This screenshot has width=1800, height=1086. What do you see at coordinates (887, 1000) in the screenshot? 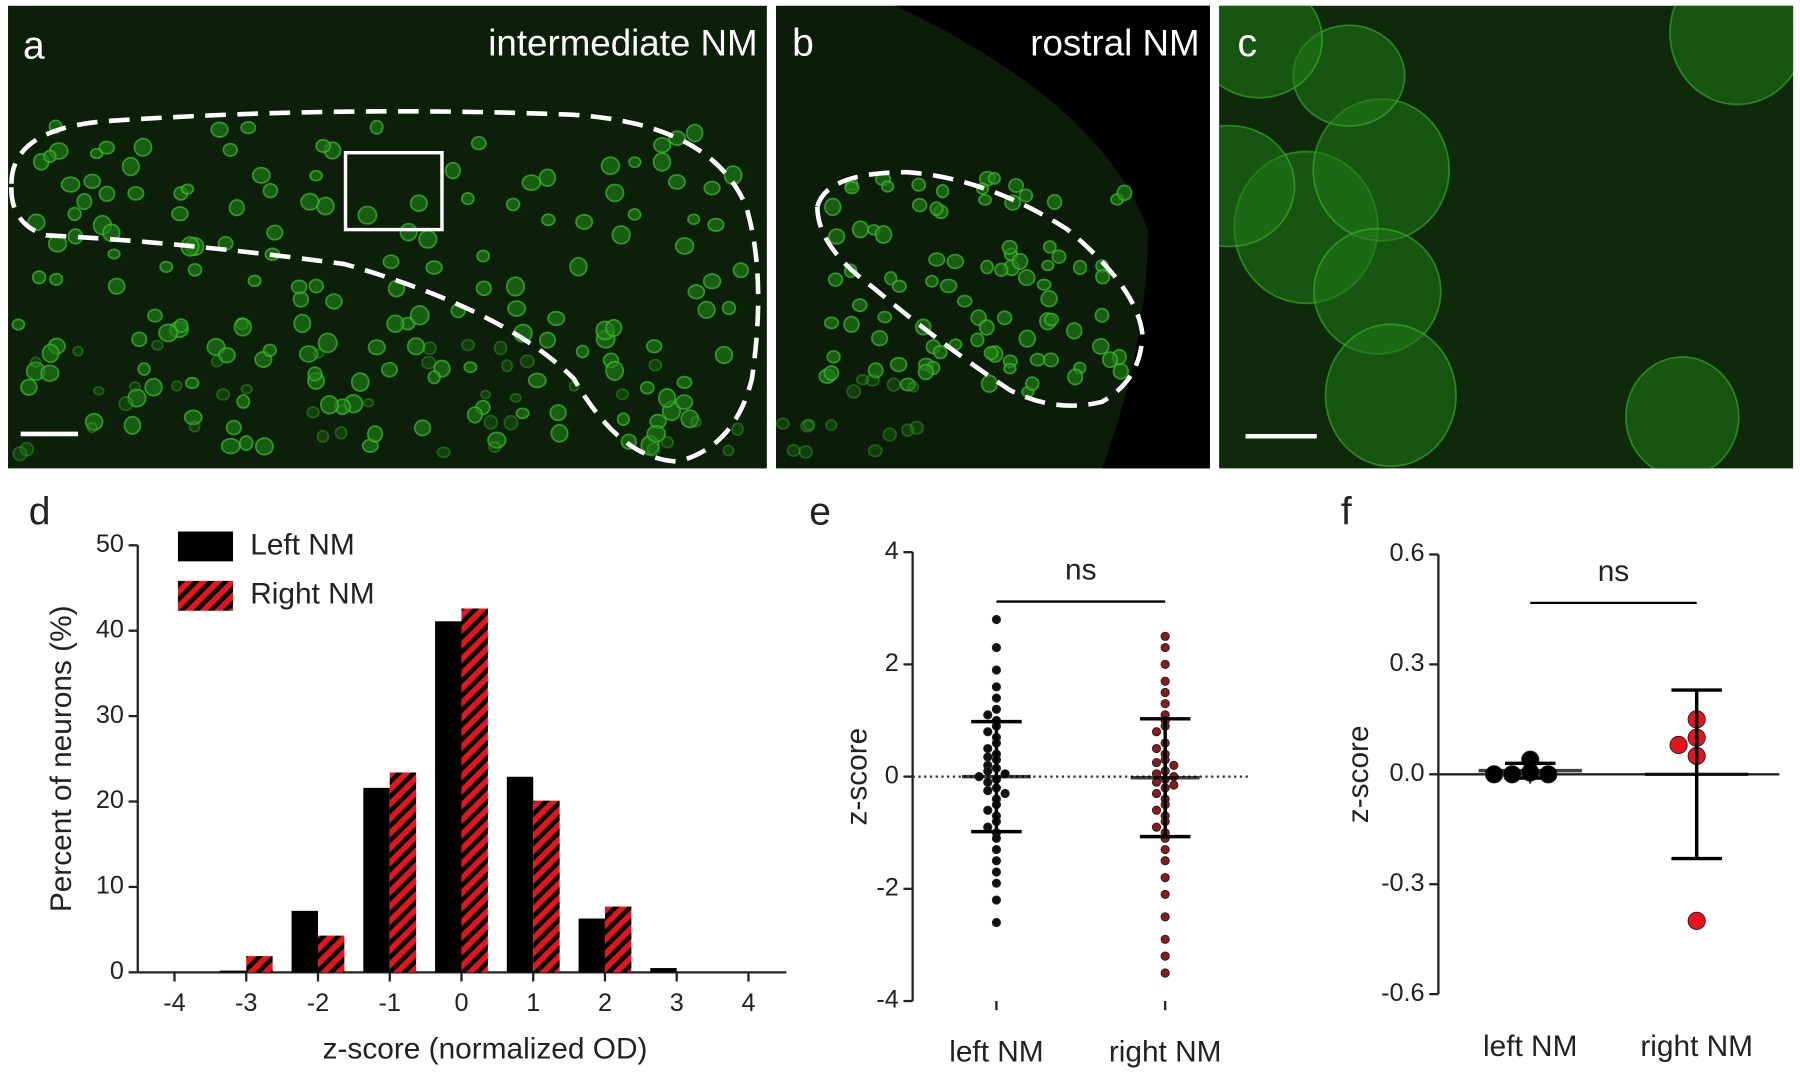
I see `y-tick-label: -4` at bounding box center [887, 1000].